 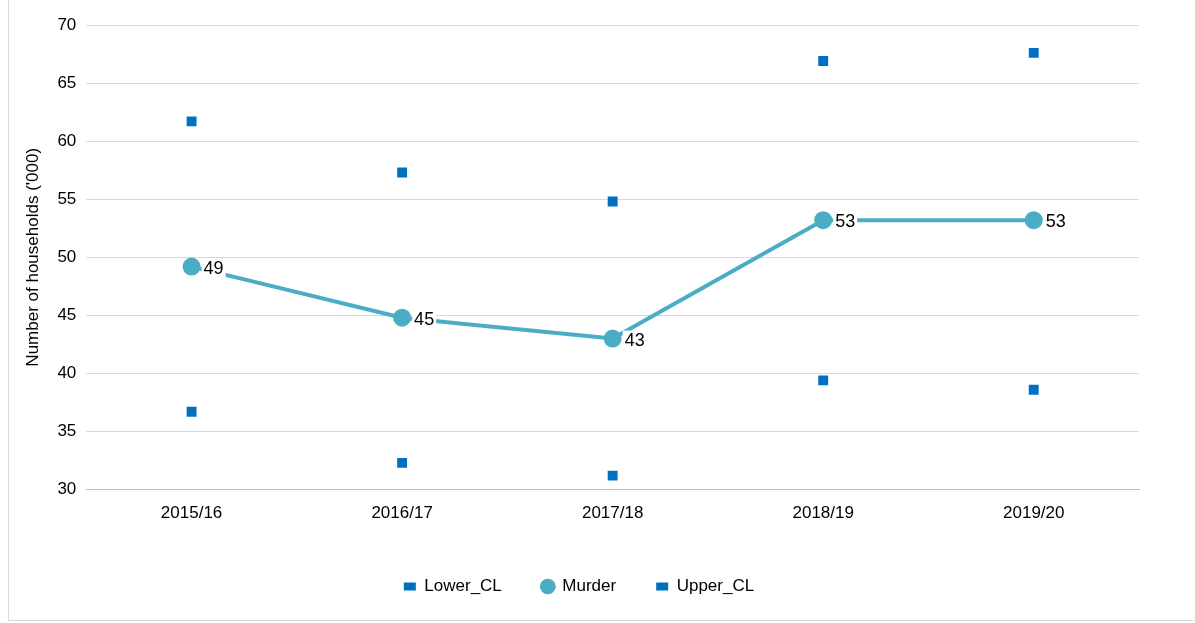 I want to click on y-axis-title: Number of households ('000), so click(x=32, y=257).